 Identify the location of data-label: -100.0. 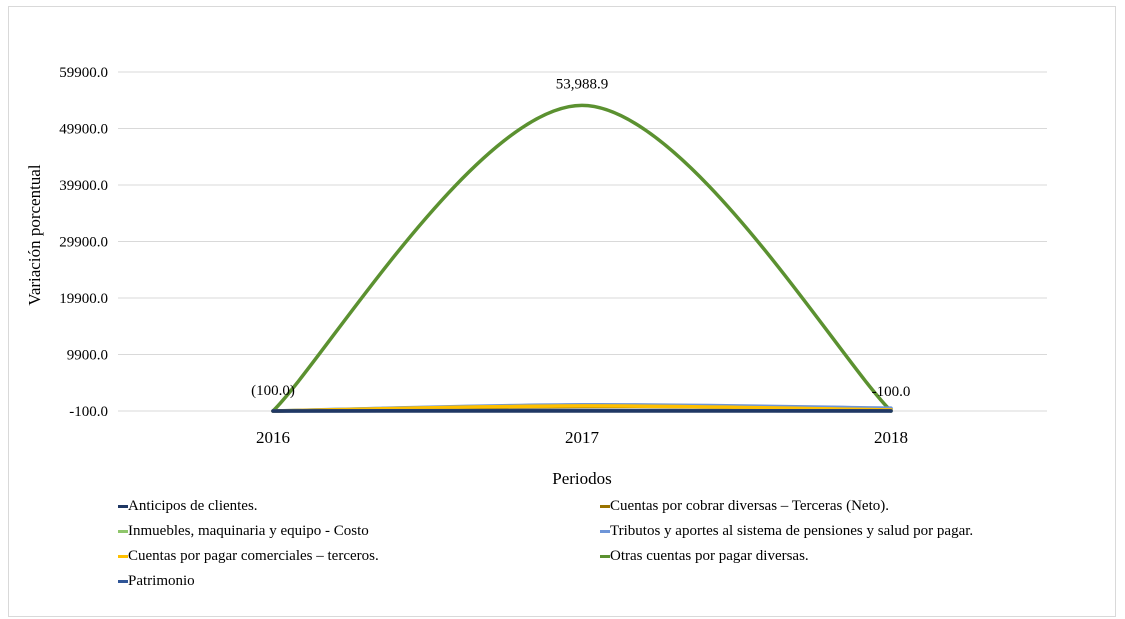
(891, 392).